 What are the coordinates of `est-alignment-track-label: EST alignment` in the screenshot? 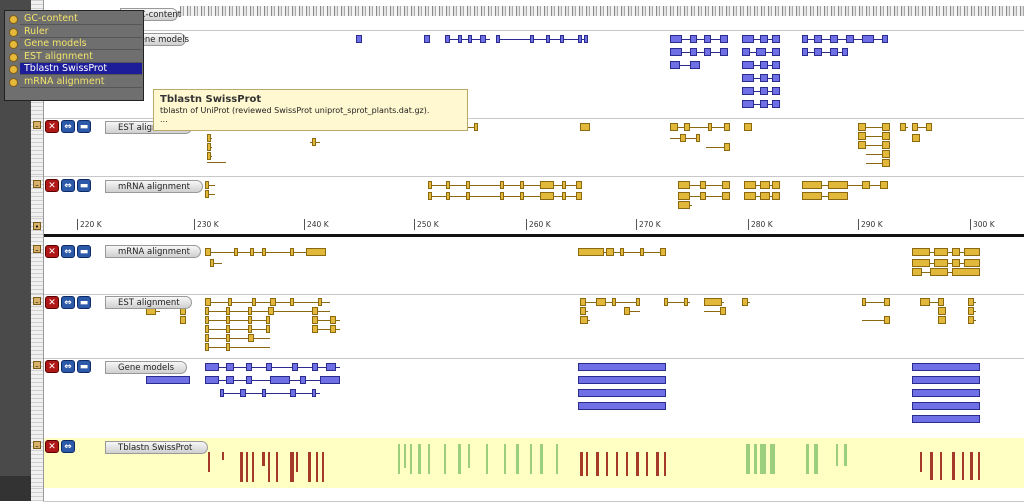 It's located at (148, 302).